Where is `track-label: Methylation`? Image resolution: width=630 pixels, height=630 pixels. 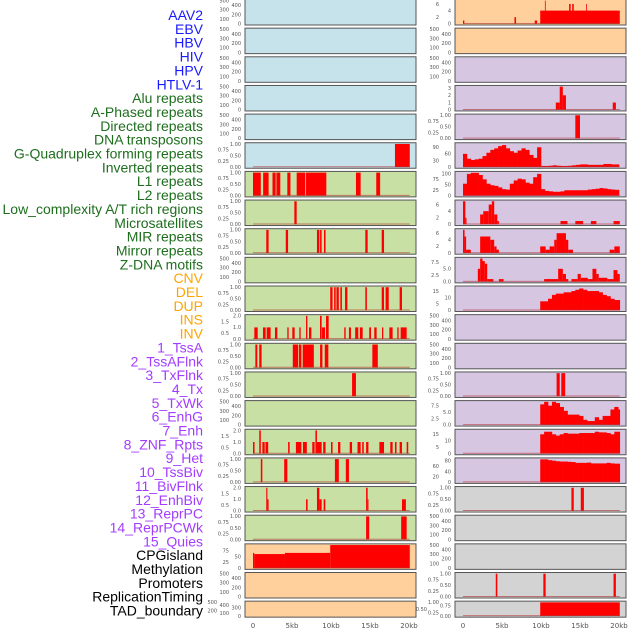
track-label: Methylation is located at coordinates (167, 569).